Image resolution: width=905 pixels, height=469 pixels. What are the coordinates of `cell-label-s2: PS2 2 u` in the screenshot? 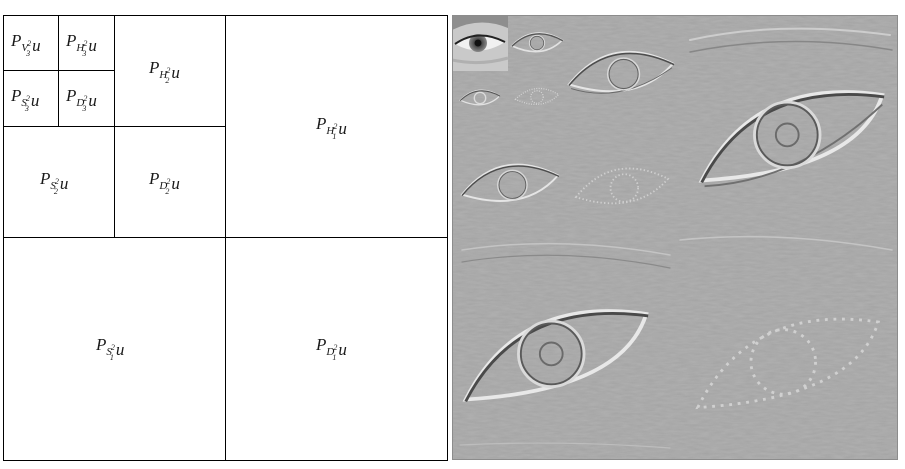 It's located at (53, 182).